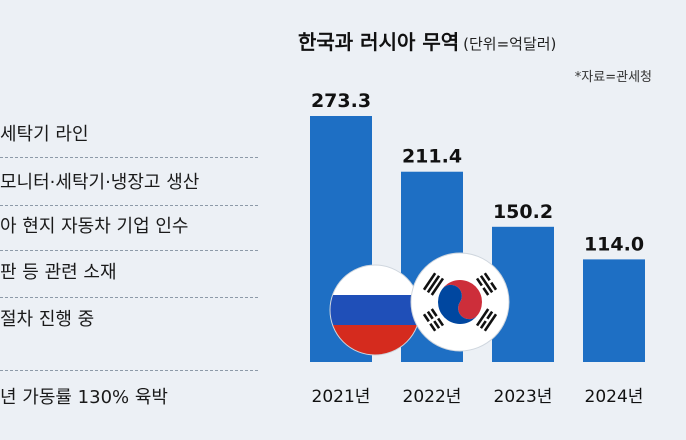 This screenshot has height=440, width=686. I want to click on russia-flag-icon, so click(375, 310).